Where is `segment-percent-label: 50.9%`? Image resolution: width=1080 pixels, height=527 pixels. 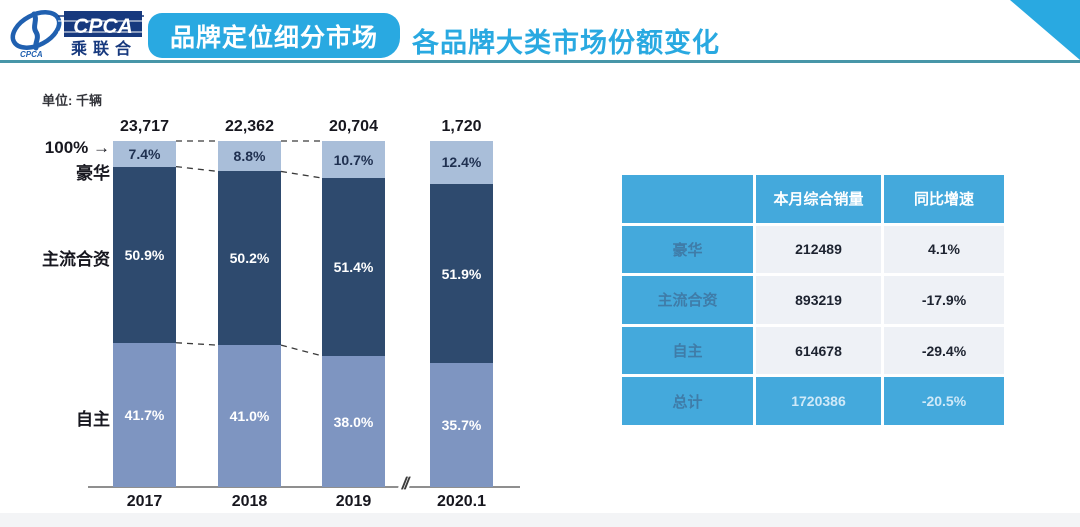 segment-percent-label: 50.9% is located at coordinates (144, 254).